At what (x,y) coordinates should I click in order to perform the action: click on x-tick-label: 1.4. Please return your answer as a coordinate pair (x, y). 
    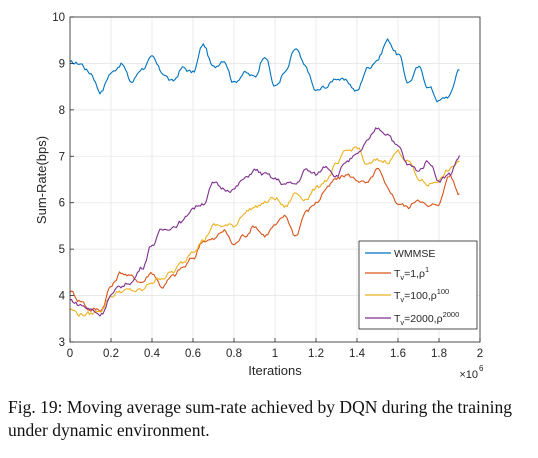
    Looking at the image, I should click on (357, 354).